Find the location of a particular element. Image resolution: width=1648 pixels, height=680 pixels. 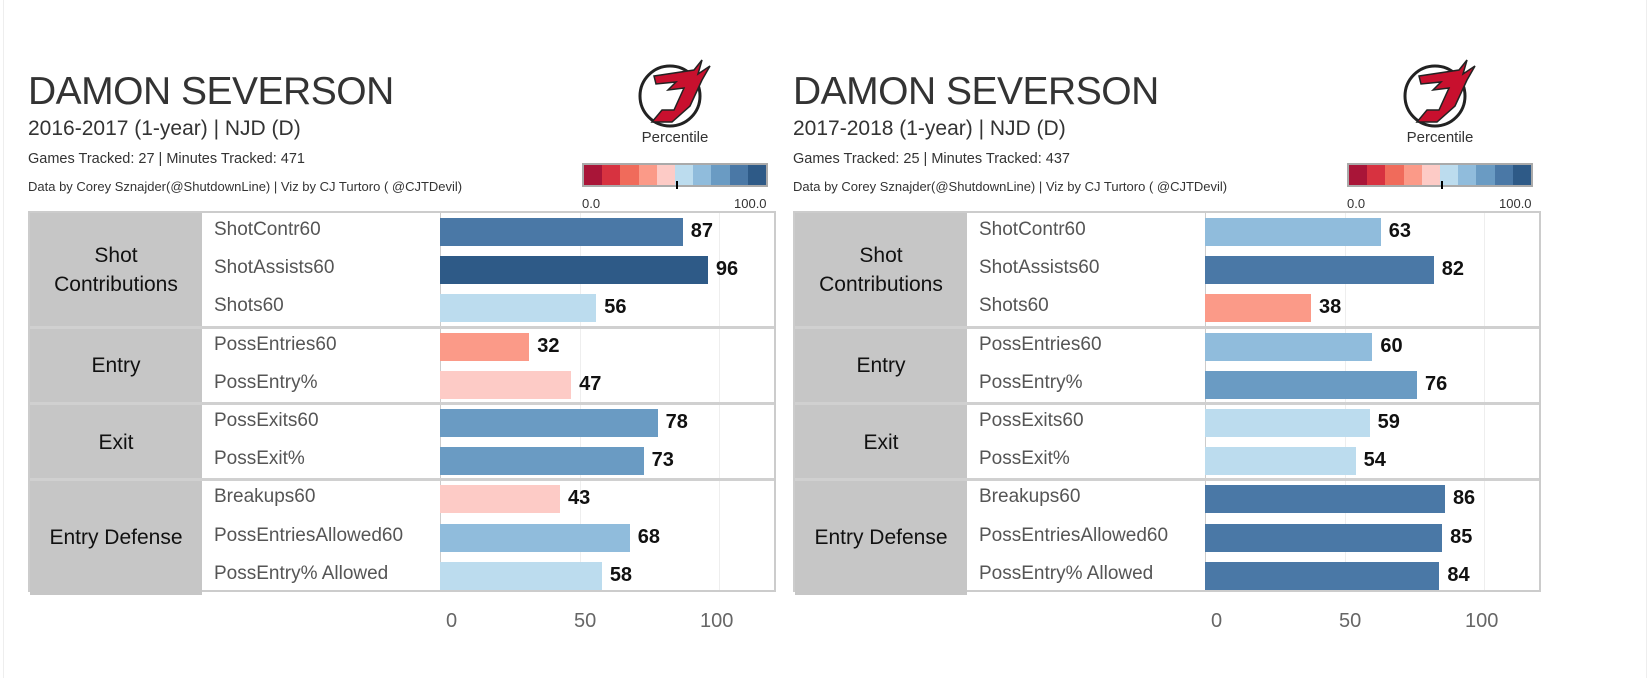

metric-label: PossExits60 is located at coordinates (266, 420).